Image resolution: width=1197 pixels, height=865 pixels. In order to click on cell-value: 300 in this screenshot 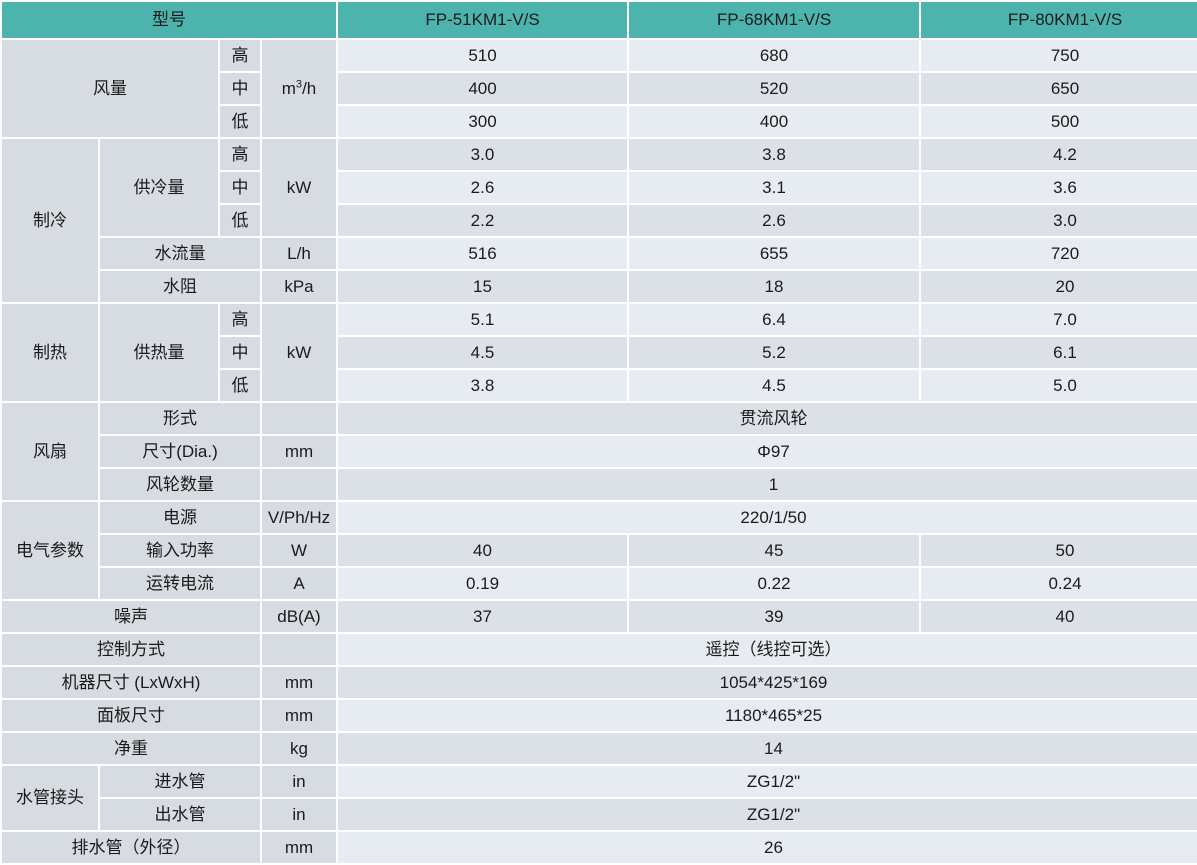, I will do `click(482, 121)`.